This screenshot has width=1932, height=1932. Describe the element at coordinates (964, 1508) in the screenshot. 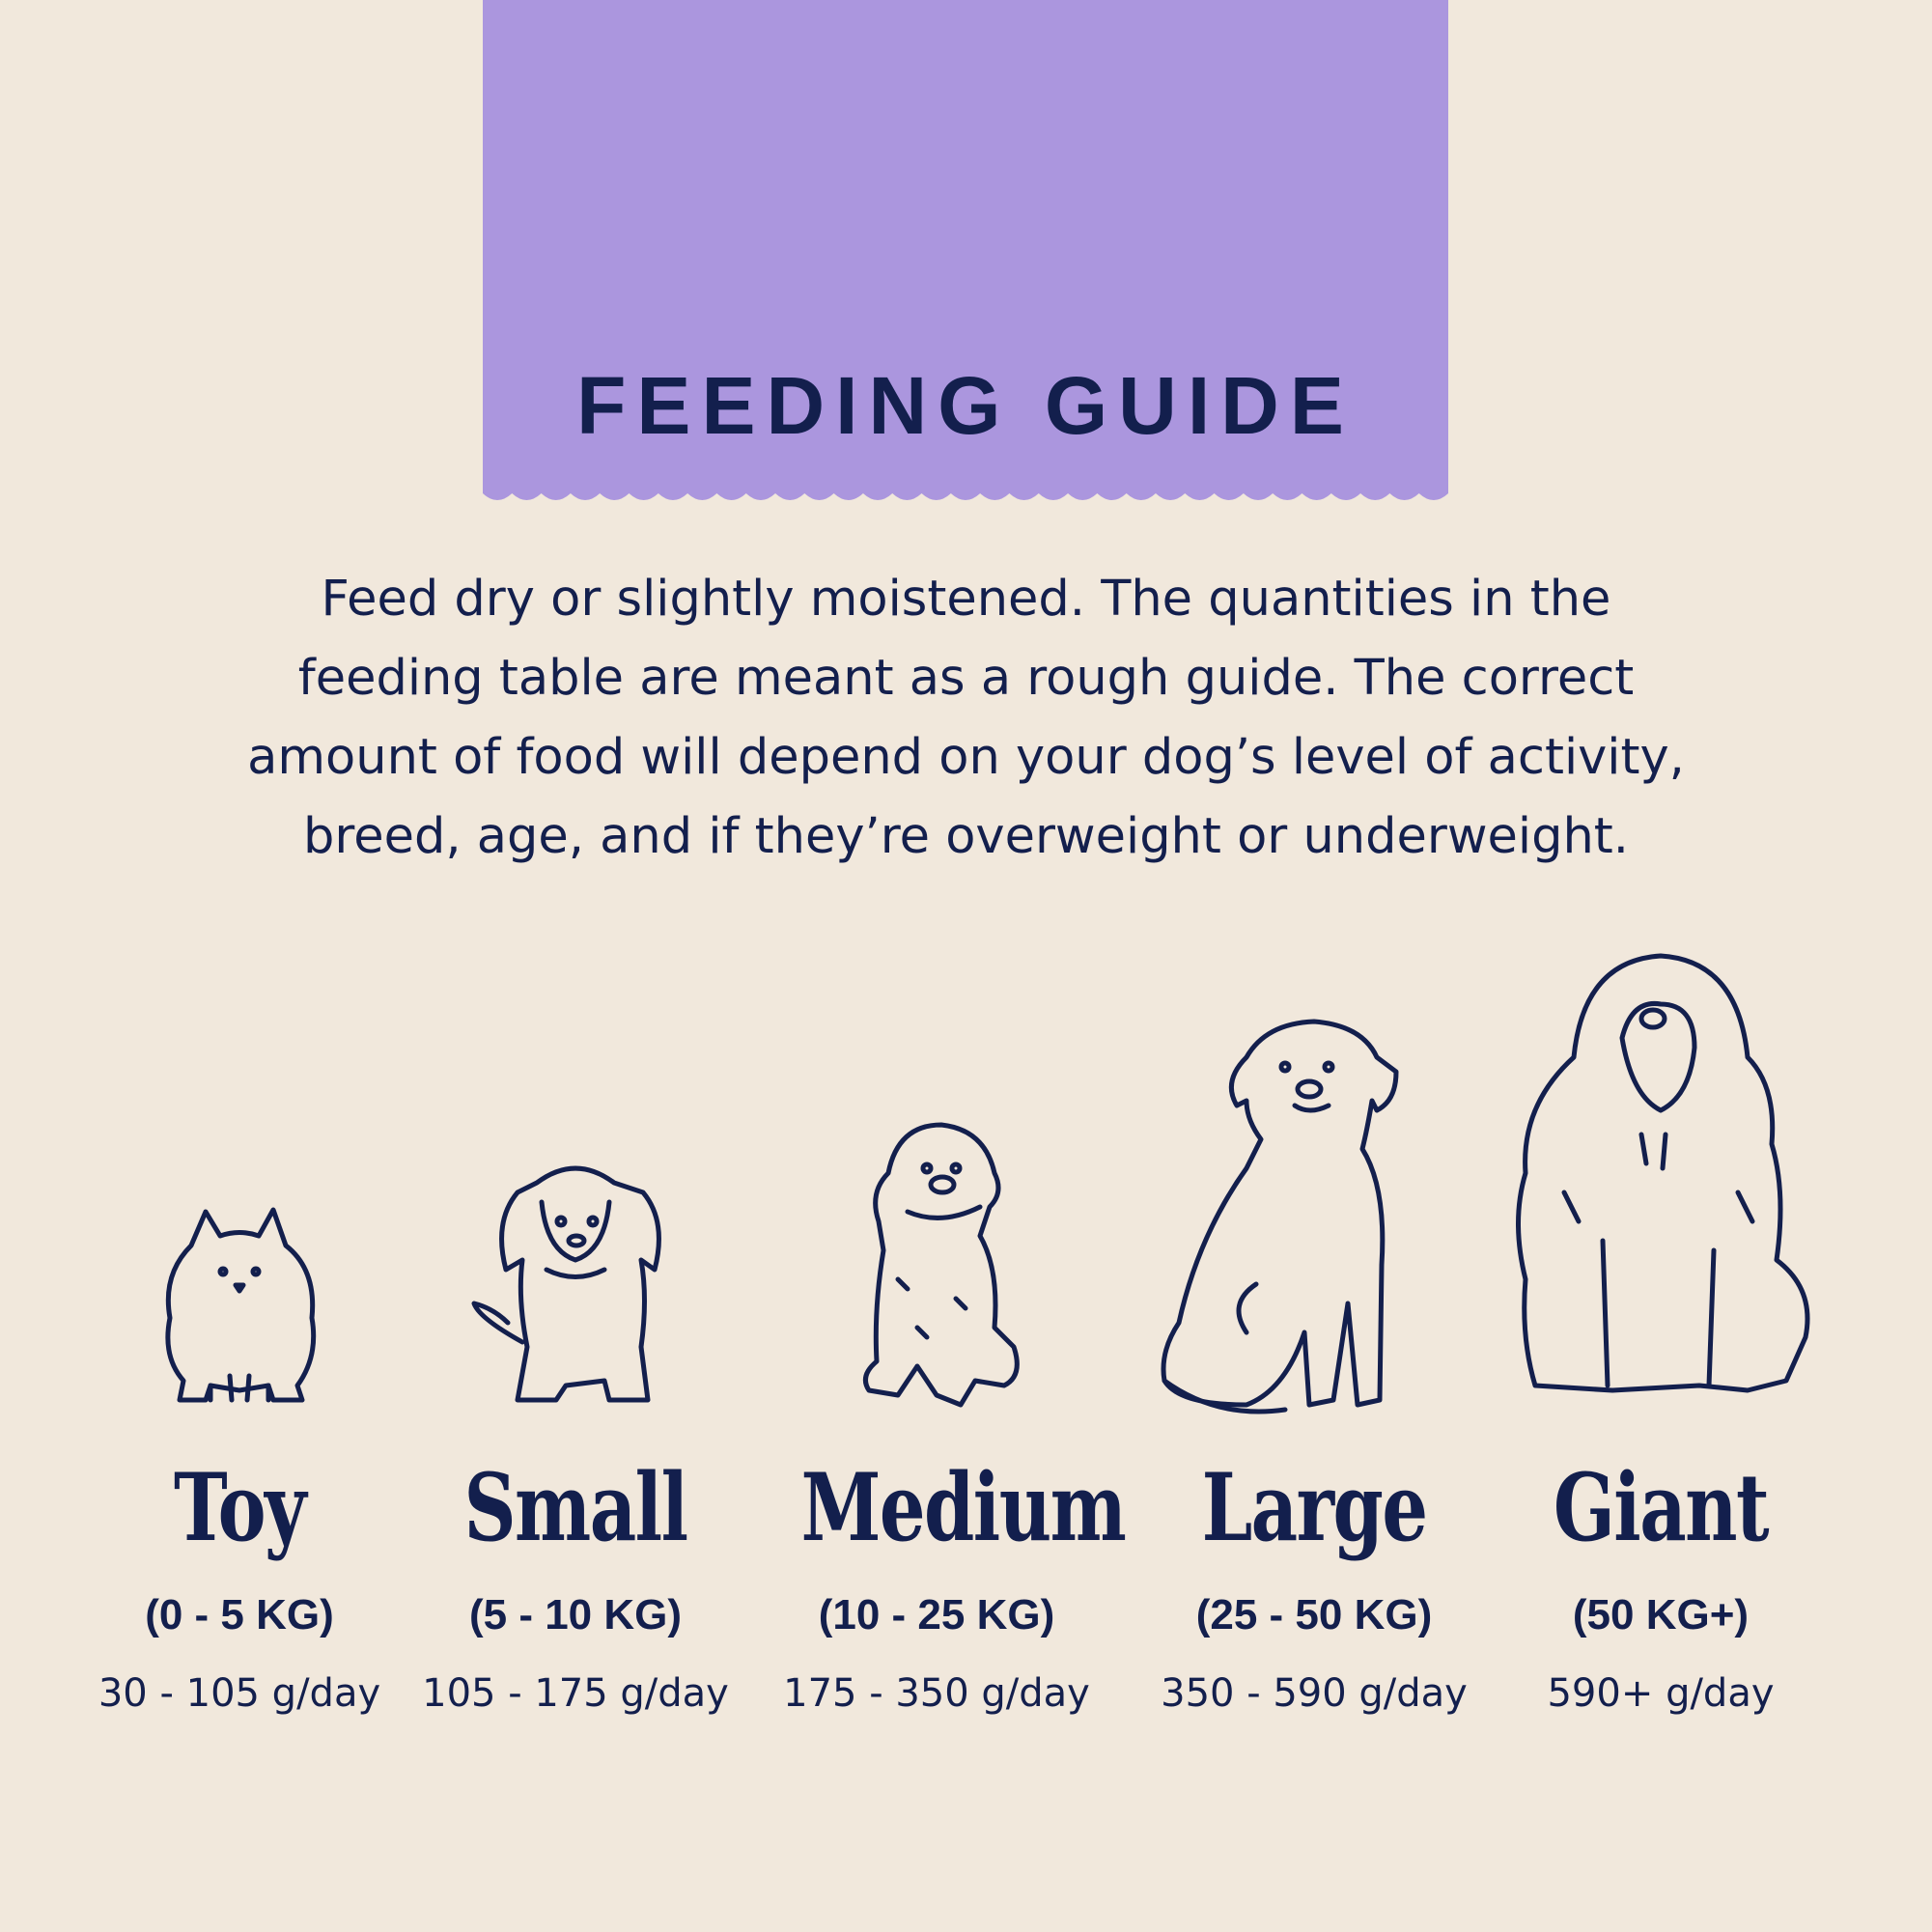

I see `size-name: Medium` at that location.